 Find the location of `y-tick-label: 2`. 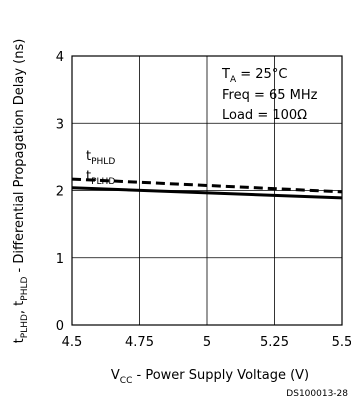

y-tick-label: 2 is located at coordinates (60, 192).